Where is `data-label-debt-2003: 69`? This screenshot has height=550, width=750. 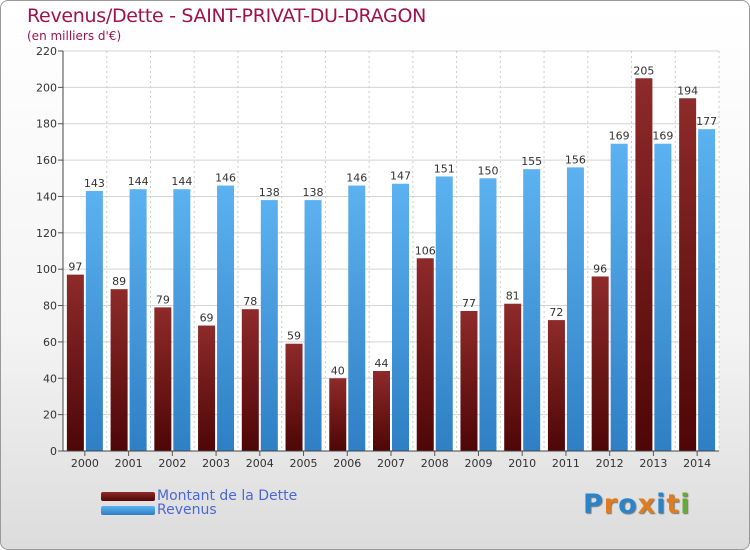 data-label-debt-2003: 69 is located at coordinates (207, 318).